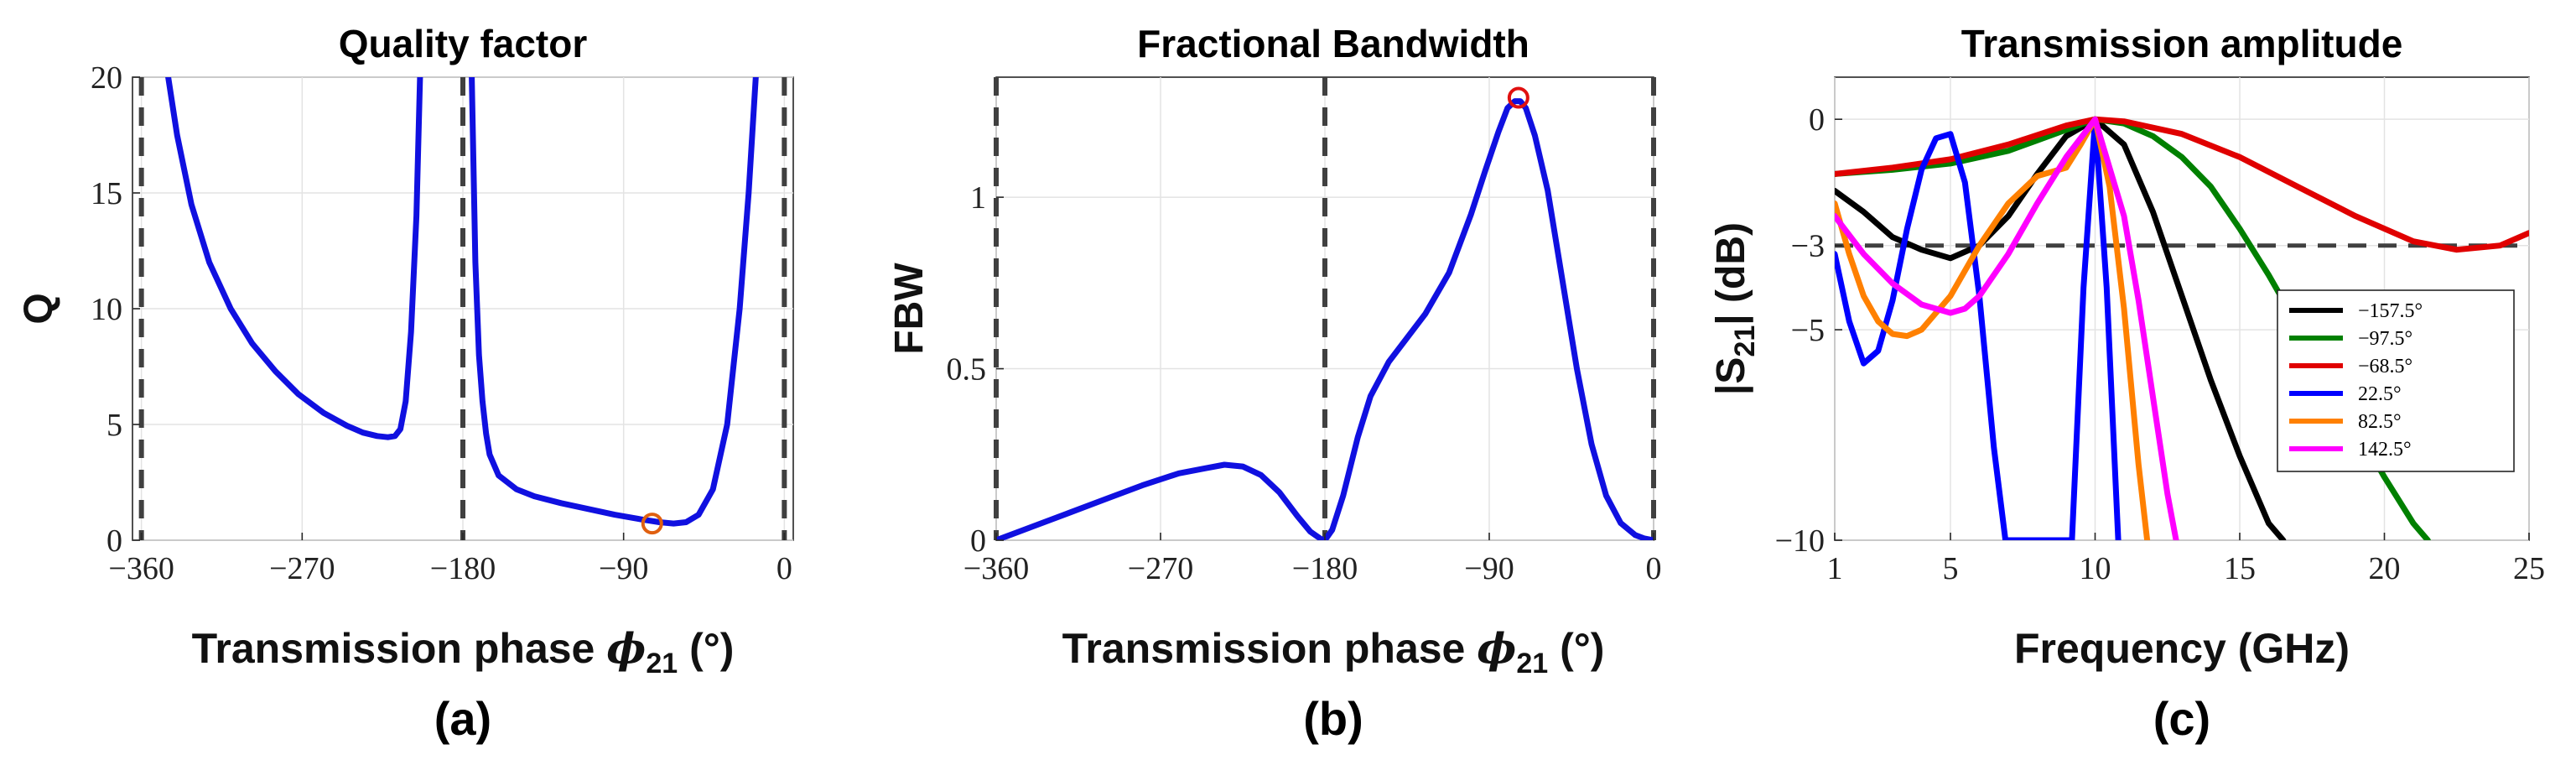 The image size is (2576, 760). Describe the element at coordinates (1951, 568) in the screenshot. I see `x-tick-label: 5` at that location.